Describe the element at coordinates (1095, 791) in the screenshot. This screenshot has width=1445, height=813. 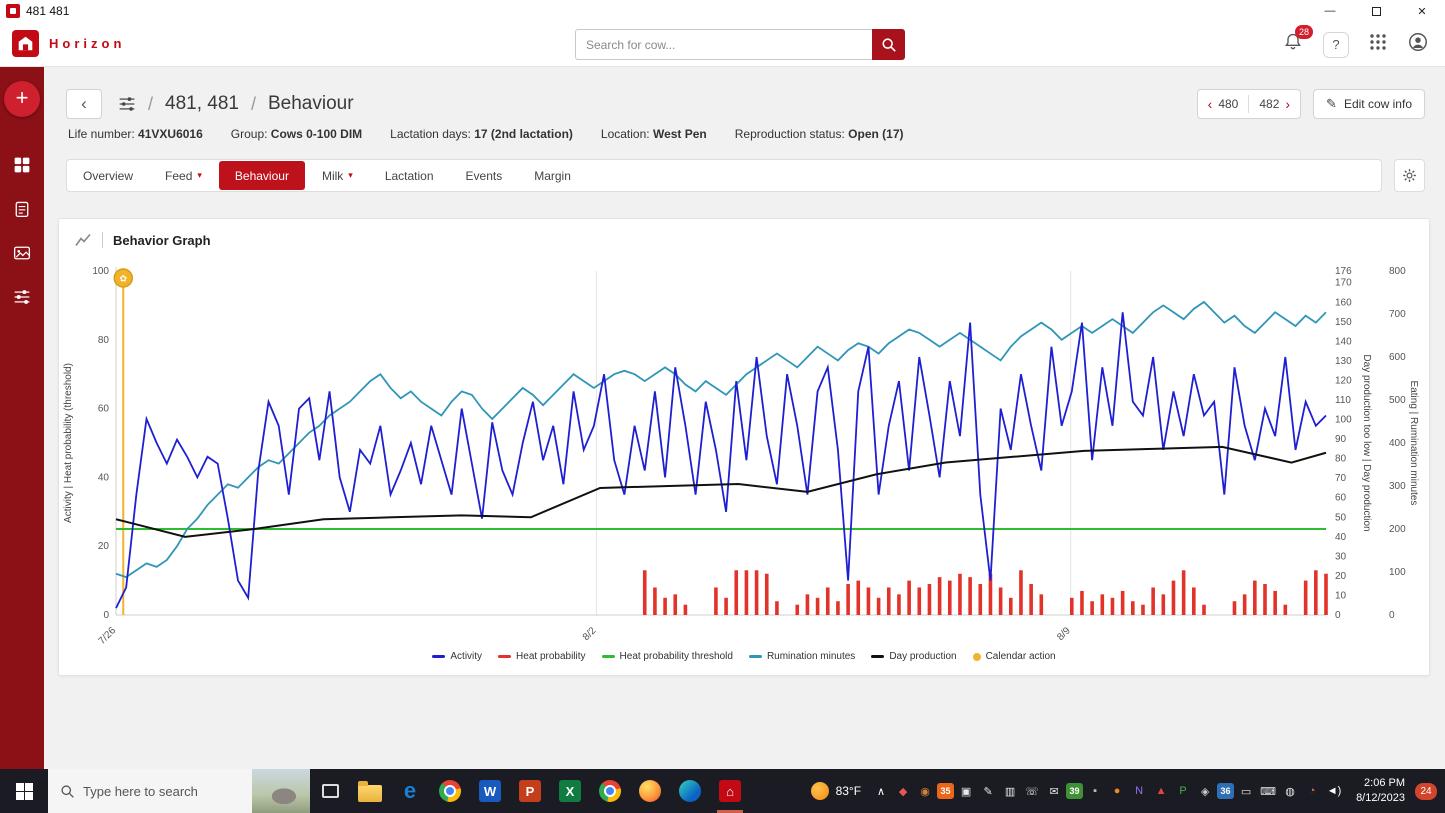
I see `tray-app-8-icon: ▪` at that location.